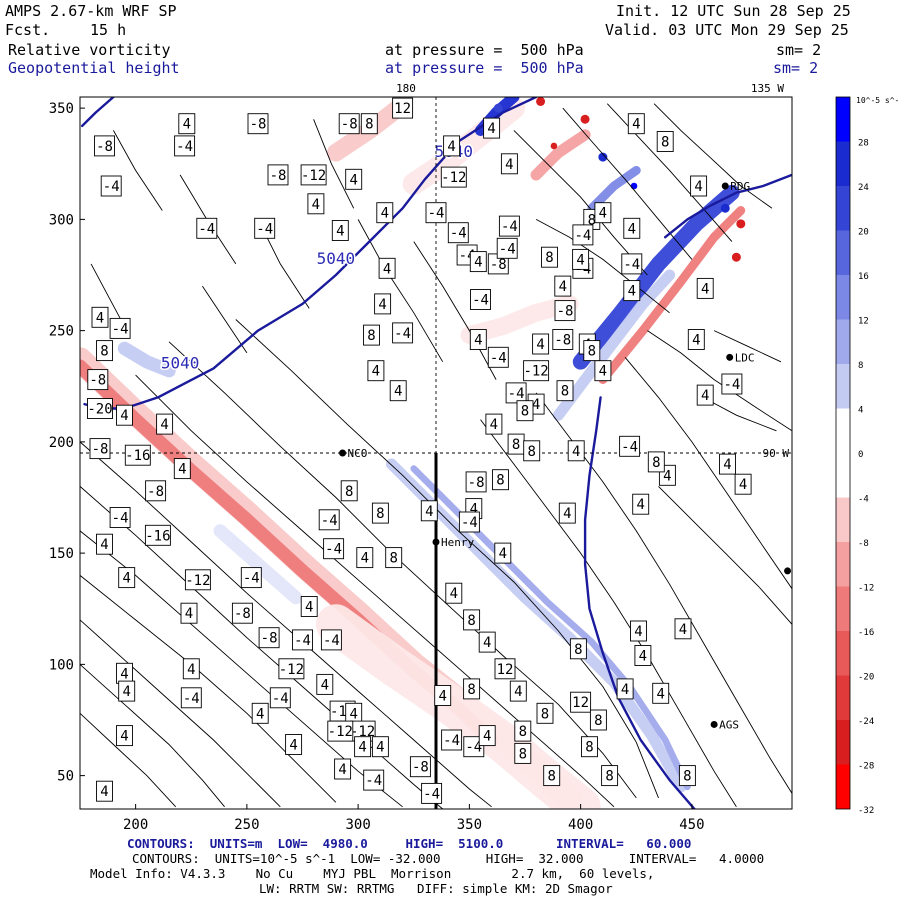  What do you see at coordinates (863, 144) in the screenshot?
I see `colorbar-tick-label: 28` at bounding box center [863, 144].